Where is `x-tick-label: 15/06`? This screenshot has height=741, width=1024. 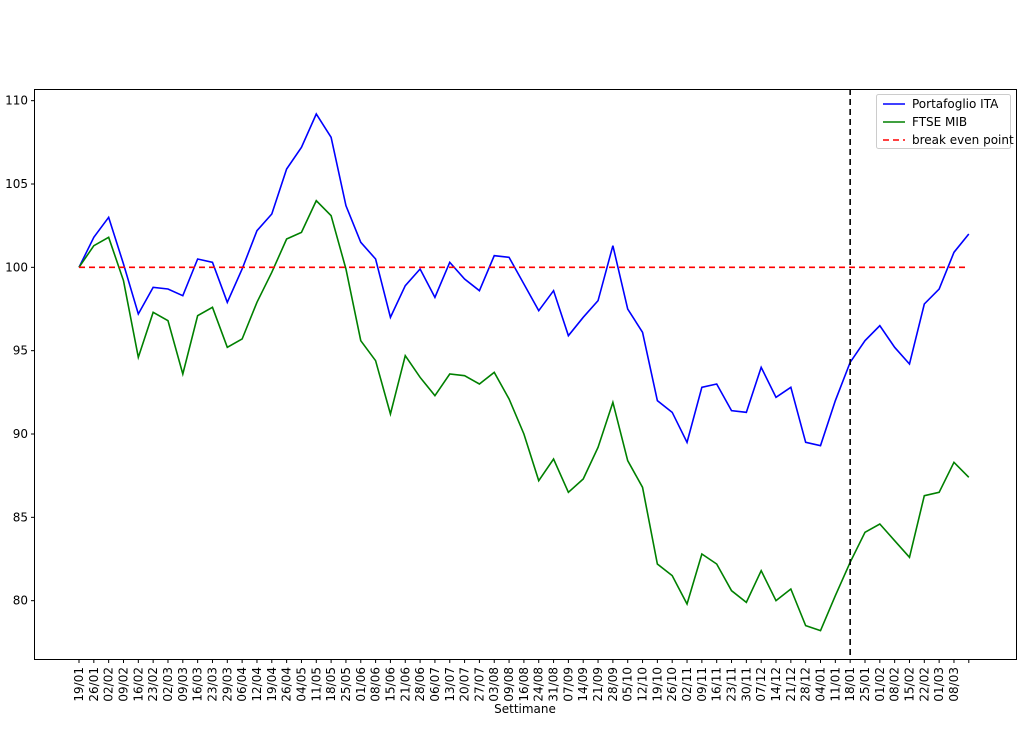
x-tick-label: 15/06 is located at coordinates (390, 684).